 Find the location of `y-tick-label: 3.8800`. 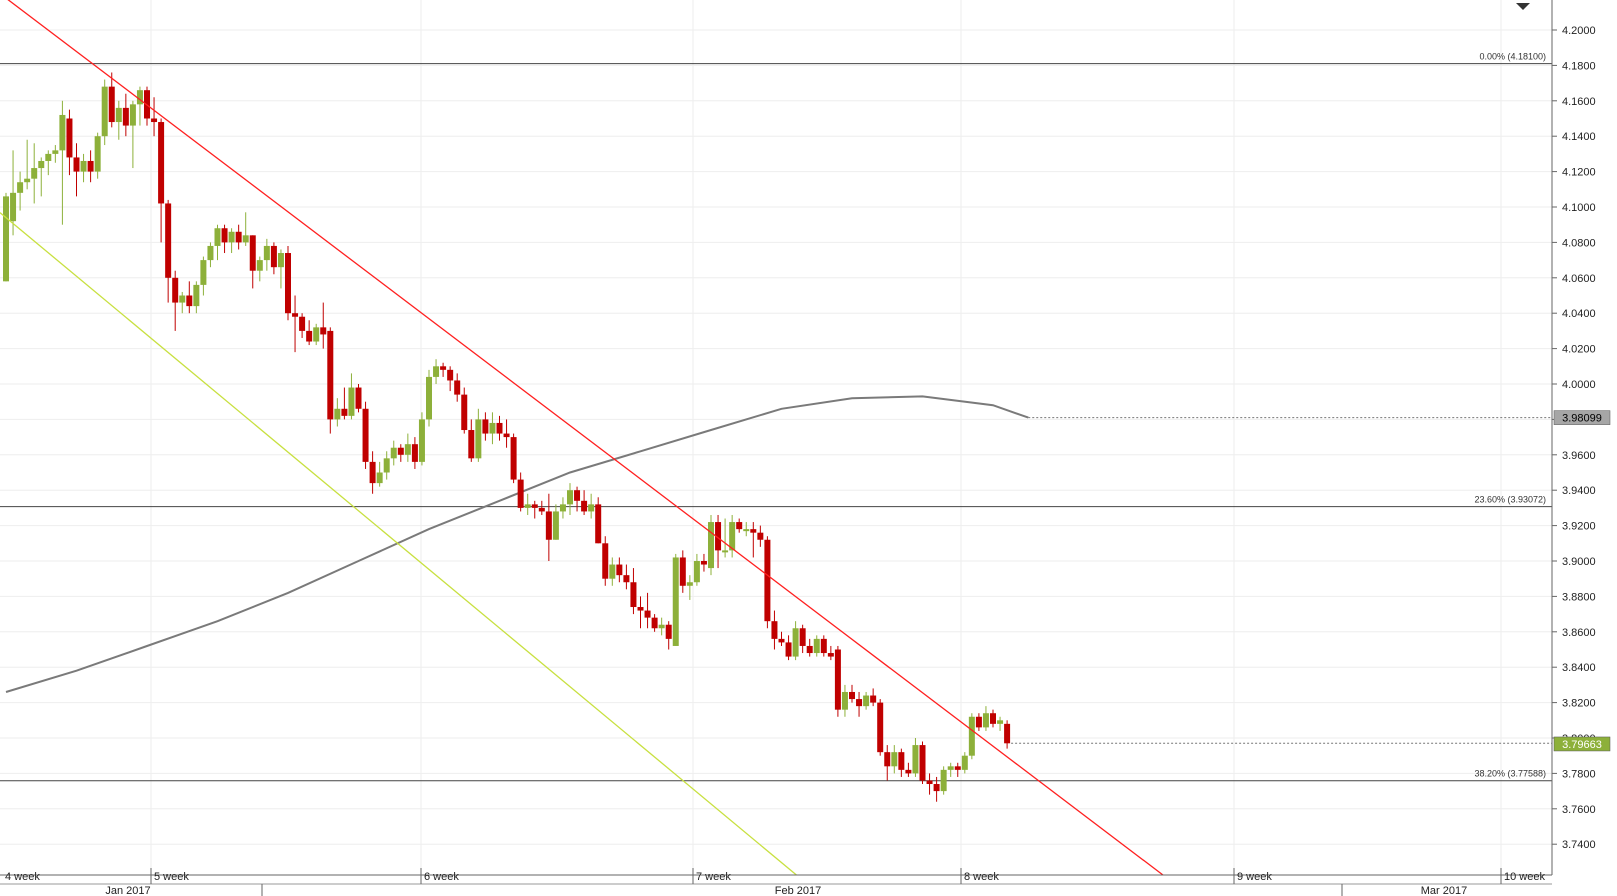

y-tick-label: 3.8800 is located at coordinates (1579, 597).